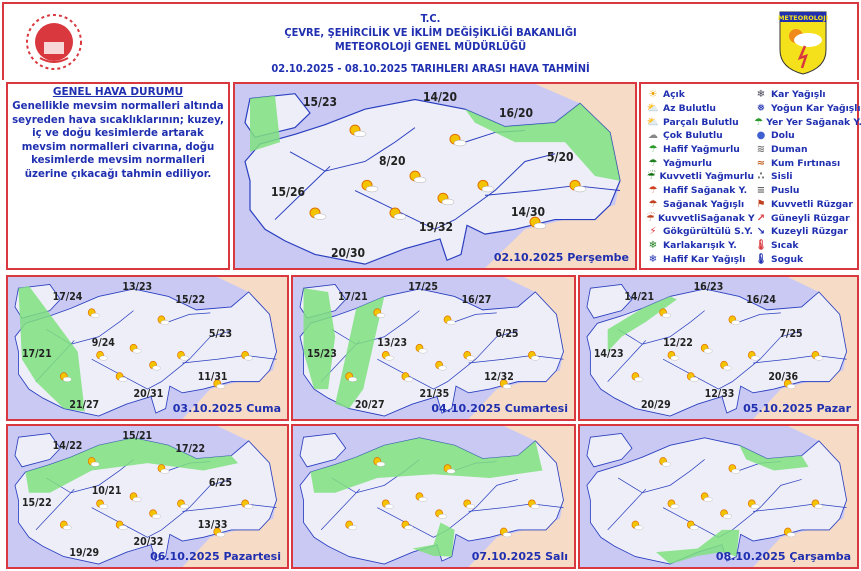 Image resolution: width=861 pixels, height=571 pixels. I want to click on temperature-label: 19/32, so click(436, 227).